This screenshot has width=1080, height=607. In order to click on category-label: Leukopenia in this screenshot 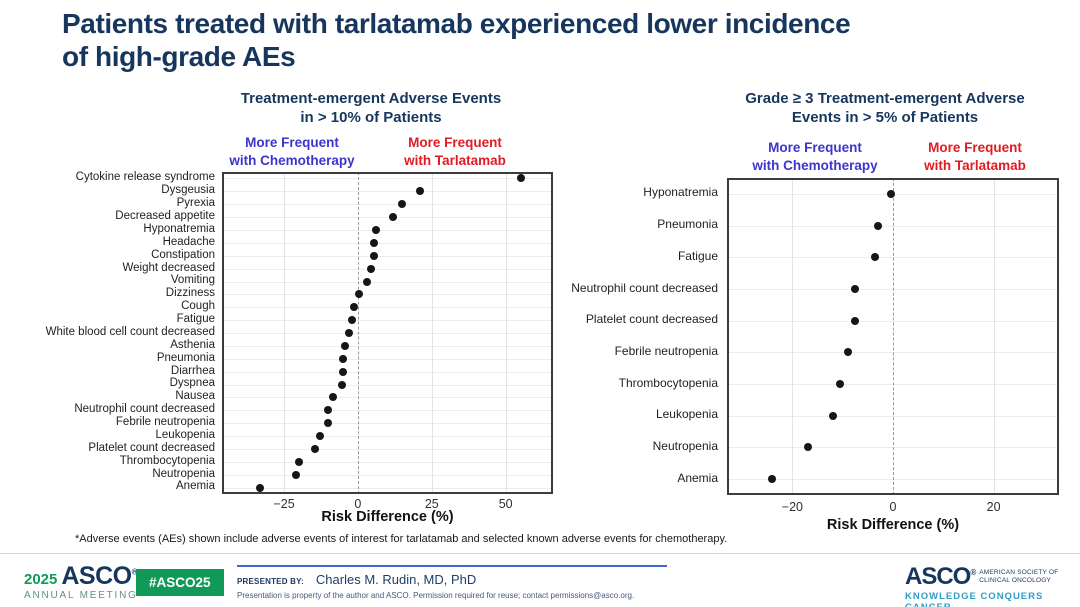, I will do `click(185, 434)`.